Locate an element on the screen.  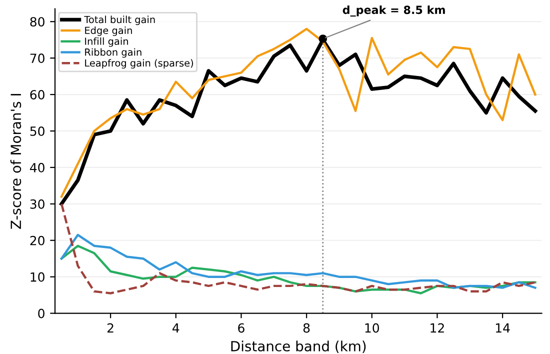
y-tick-label: 70 is located at coordinates (37, 58).